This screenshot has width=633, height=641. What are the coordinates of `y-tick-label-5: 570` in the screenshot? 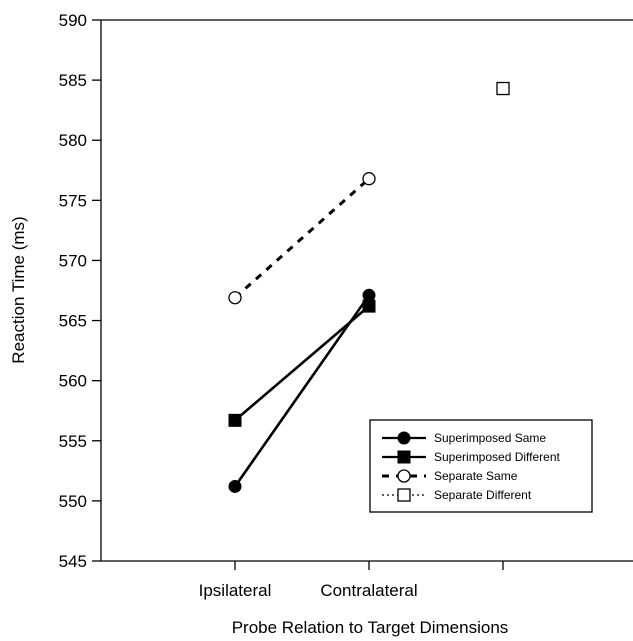 It's located at (73, 260).